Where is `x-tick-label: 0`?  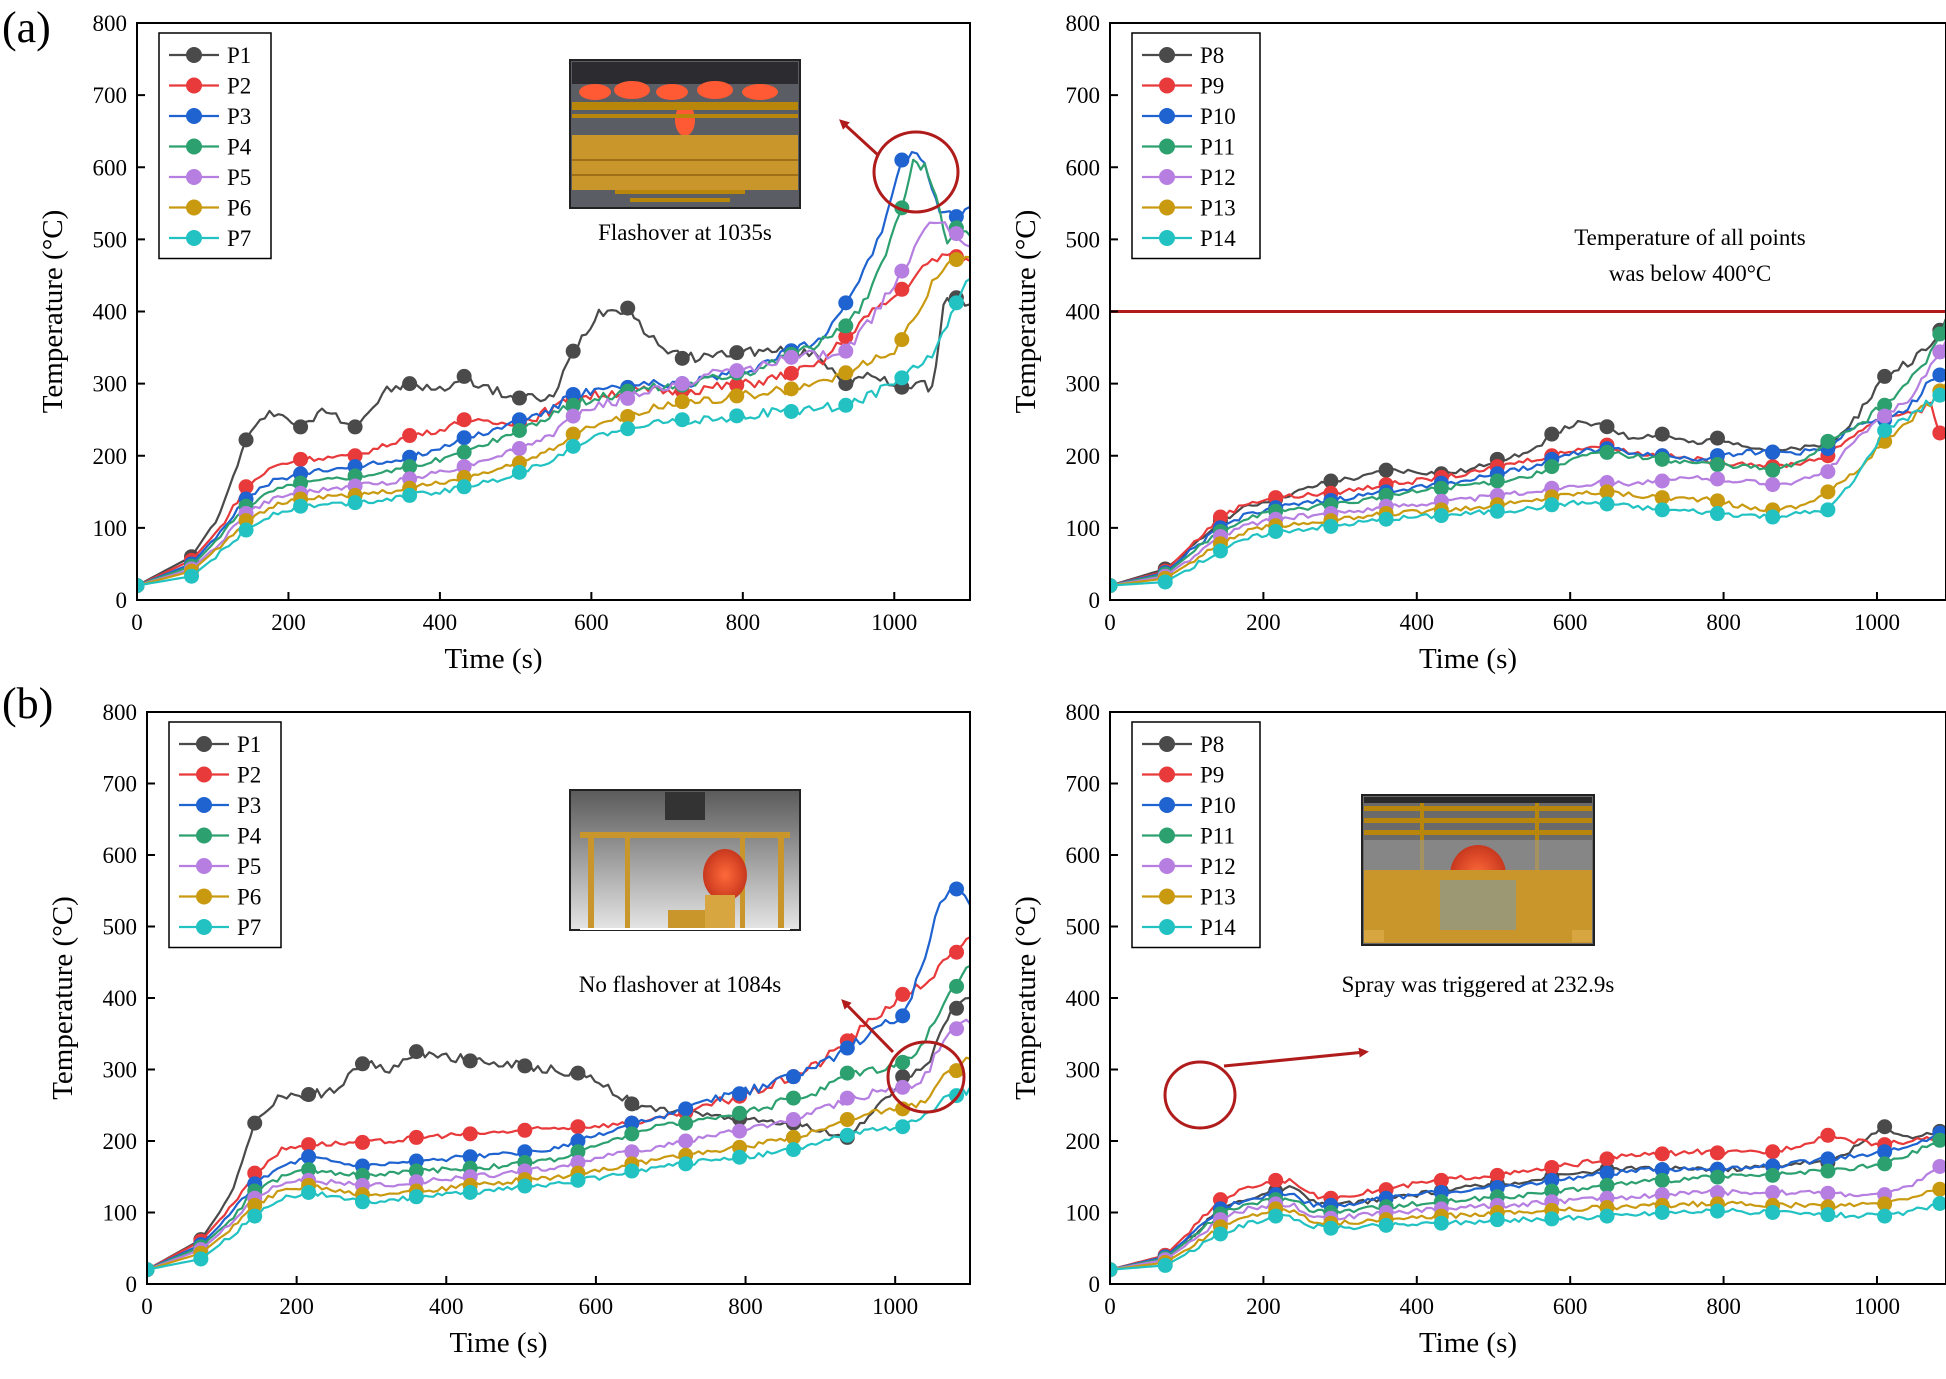 x-tick-label: 0 is located at coordinates (1110, 622).